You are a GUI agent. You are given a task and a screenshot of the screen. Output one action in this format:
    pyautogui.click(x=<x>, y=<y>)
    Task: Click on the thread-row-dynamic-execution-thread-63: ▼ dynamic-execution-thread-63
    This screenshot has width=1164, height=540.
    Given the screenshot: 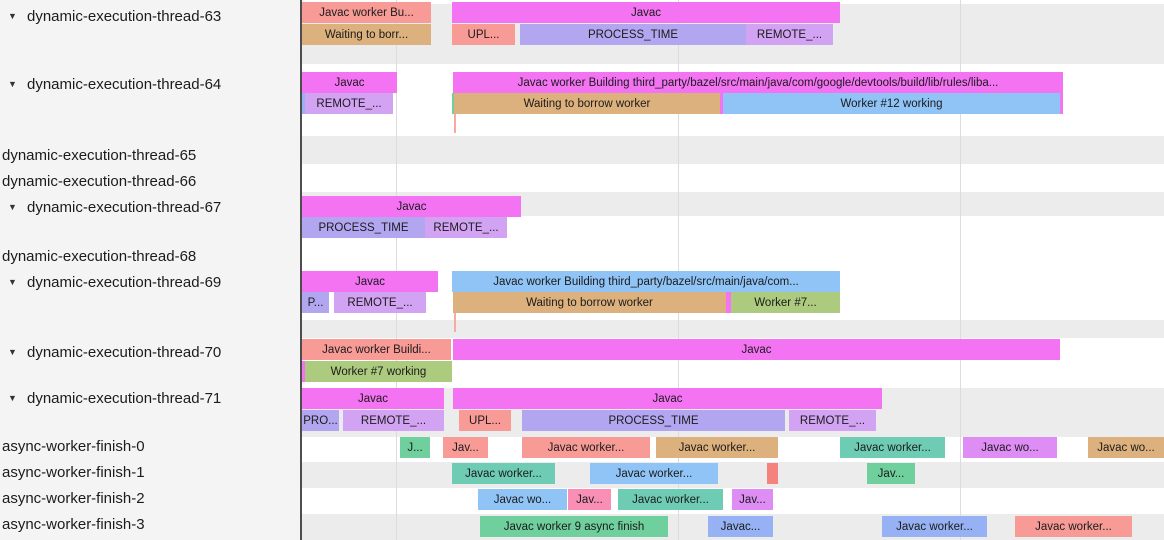 What is the action you would take?
    pyautogui.click(x=150, y=16)
    